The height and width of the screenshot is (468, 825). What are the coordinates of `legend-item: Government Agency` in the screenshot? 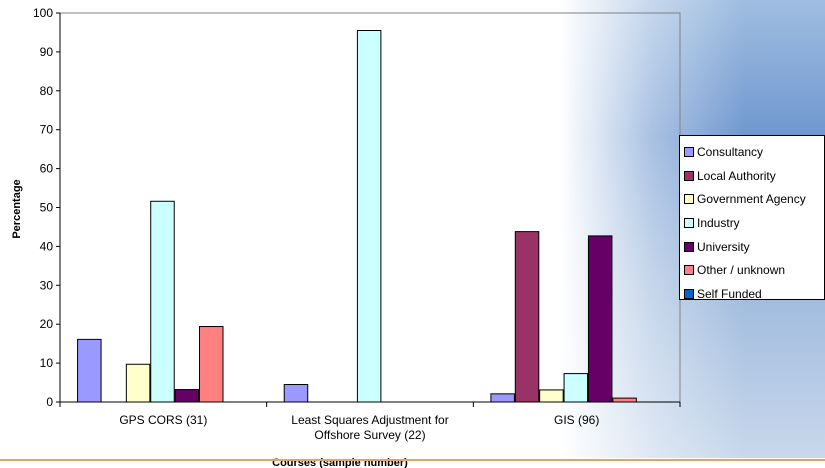 It's located at (752, 199).